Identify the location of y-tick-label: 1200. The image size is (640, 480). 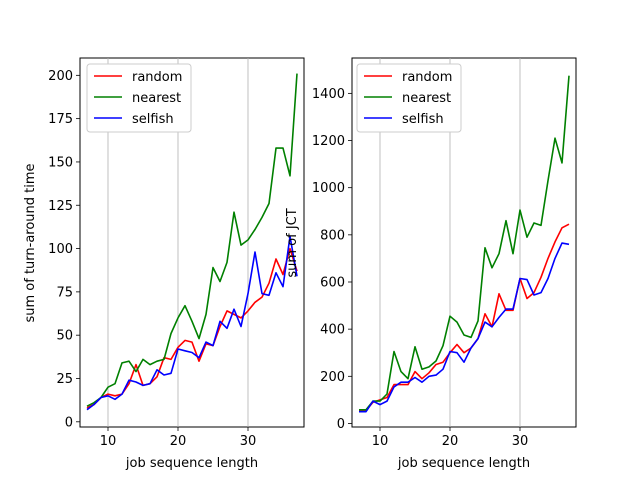
(328, 141).